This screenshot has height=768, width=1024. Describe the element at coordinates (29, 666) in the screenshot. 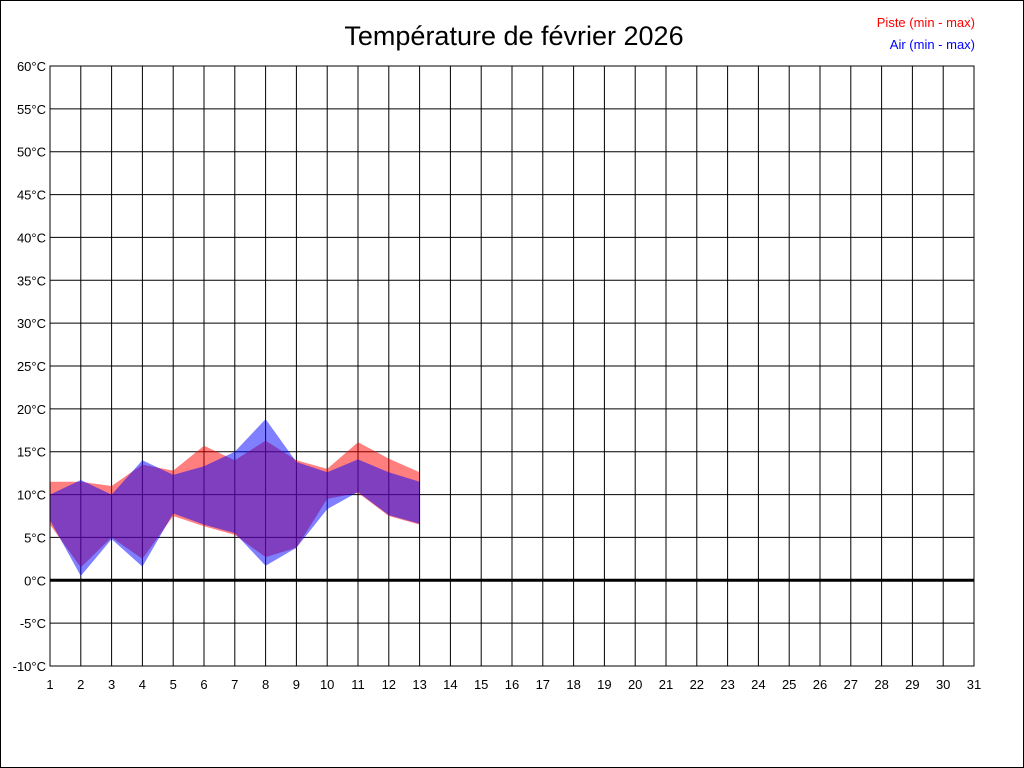

I see `y-tick-label: -10°C` at that location.